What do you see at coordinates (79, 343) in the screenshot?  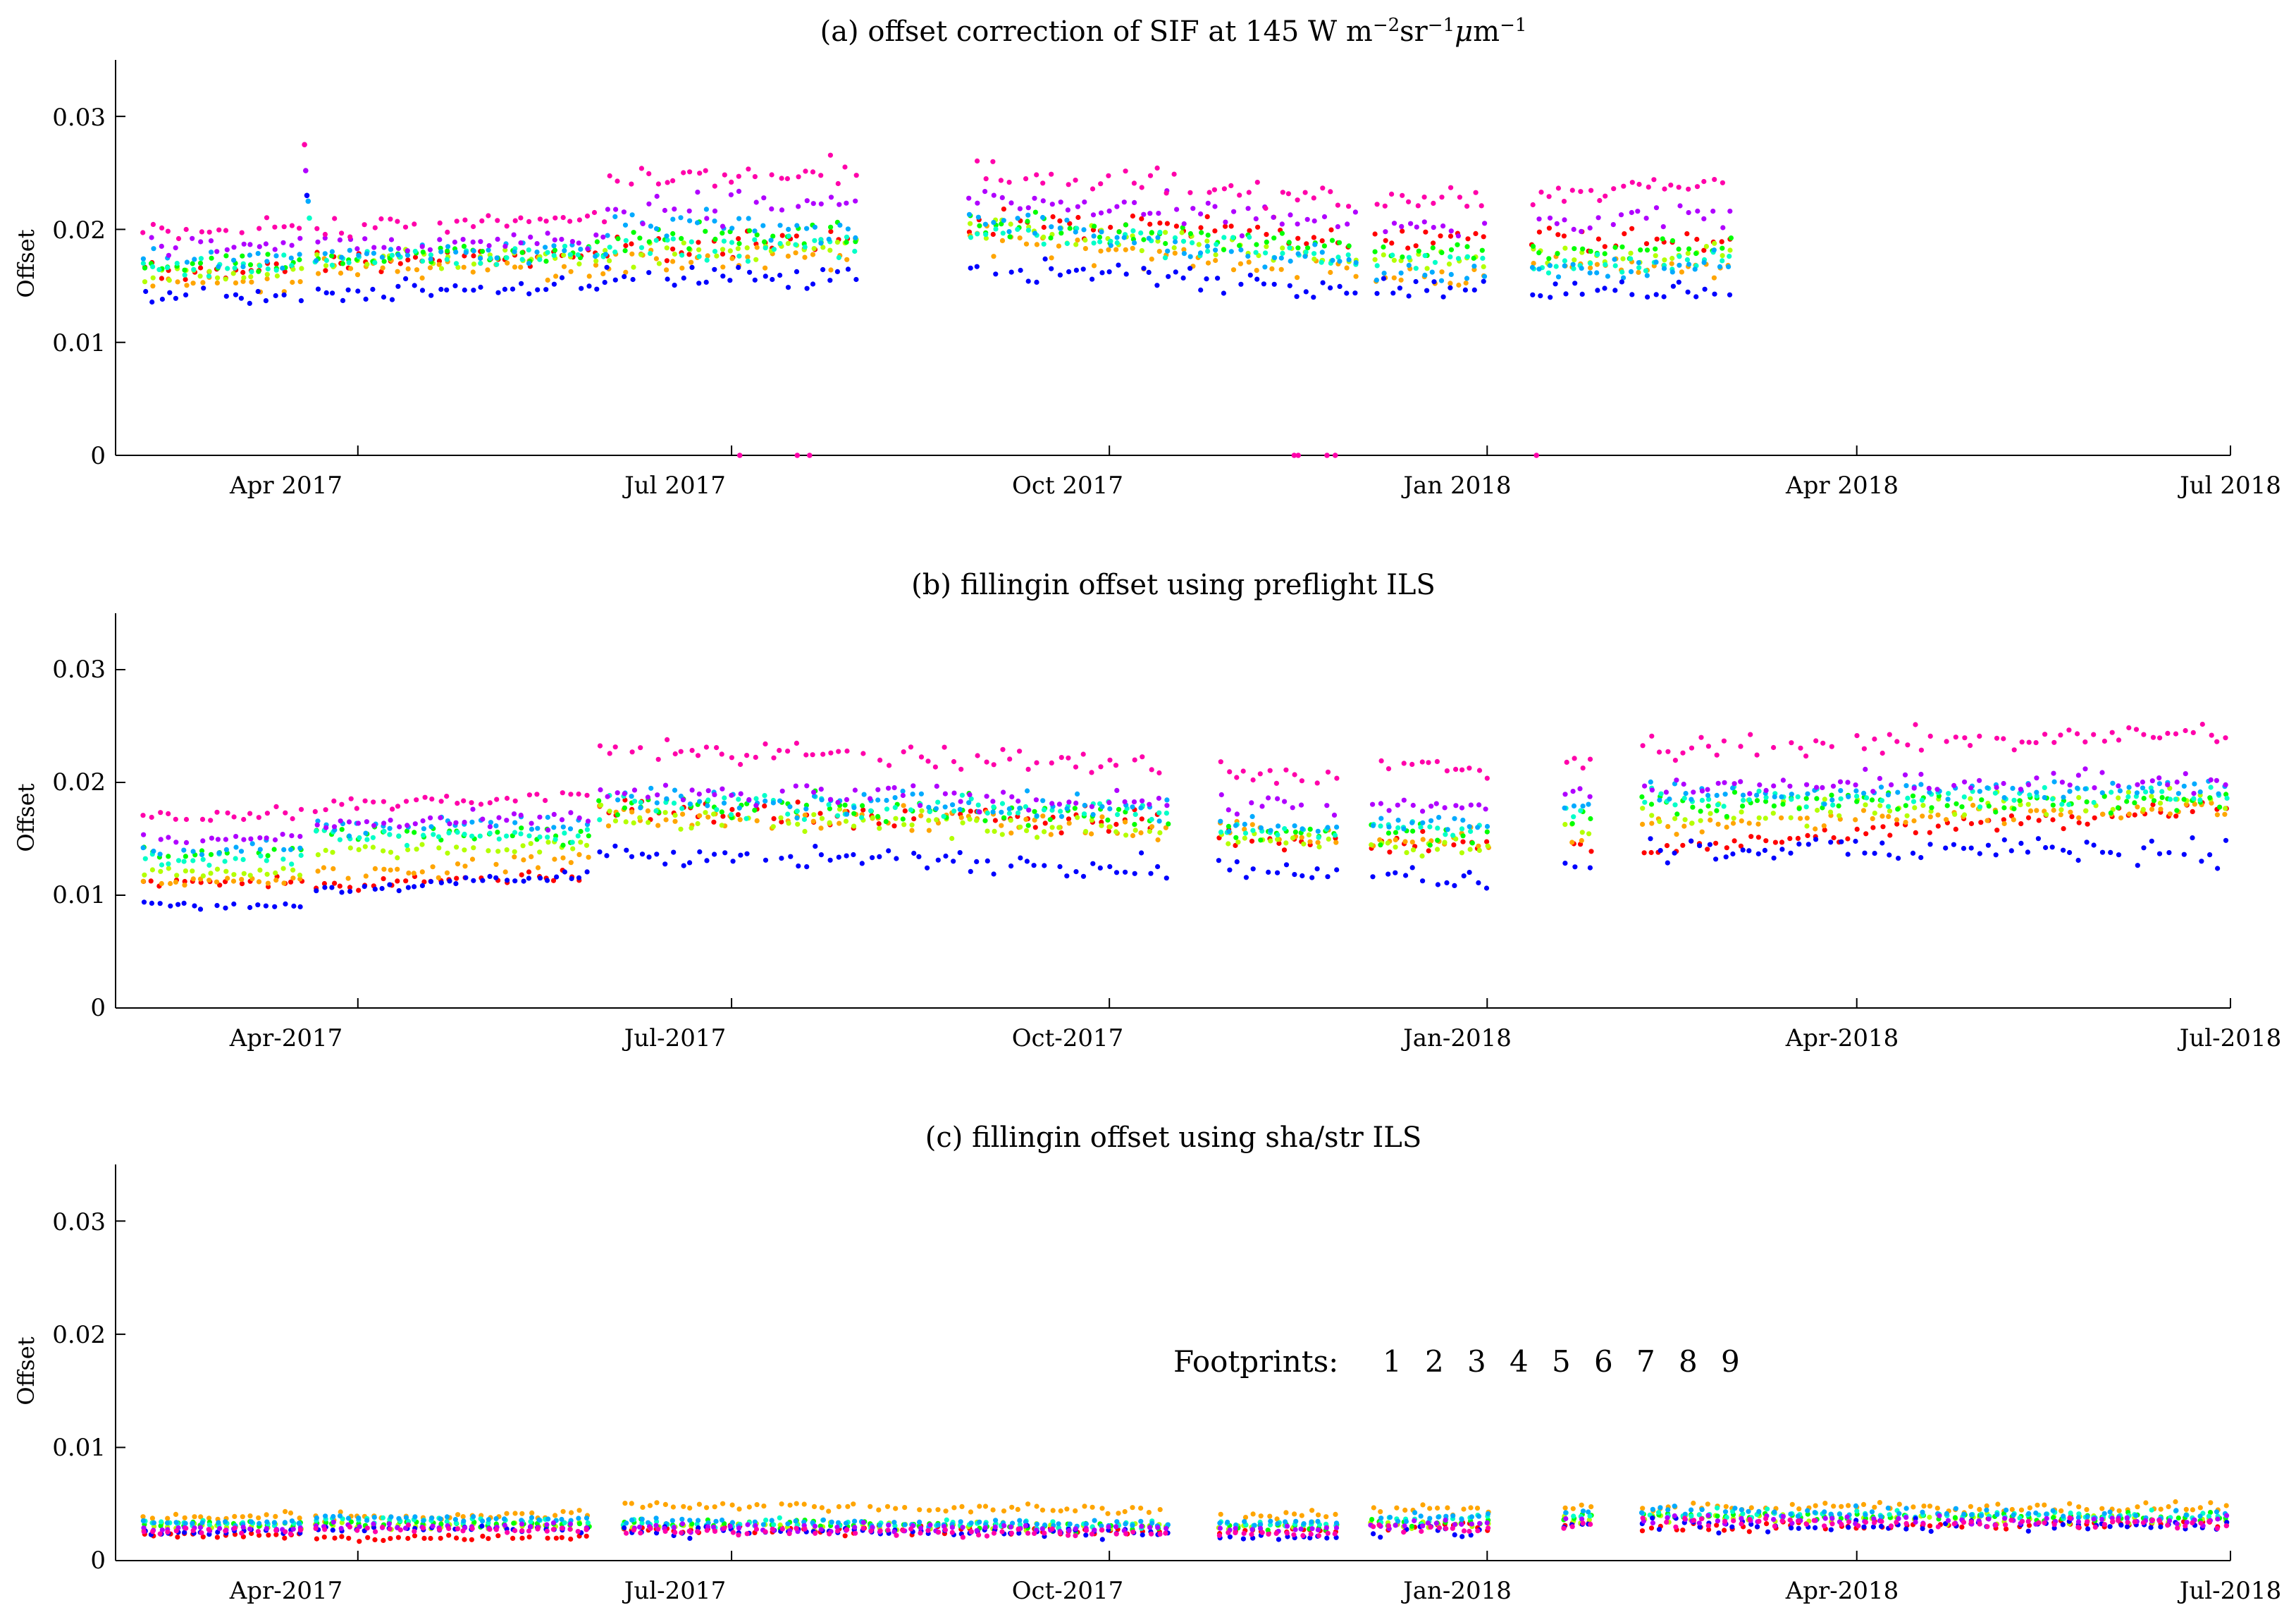 I see `panel-a-ytick-1: 0.01` at bounding box center [79, 343].